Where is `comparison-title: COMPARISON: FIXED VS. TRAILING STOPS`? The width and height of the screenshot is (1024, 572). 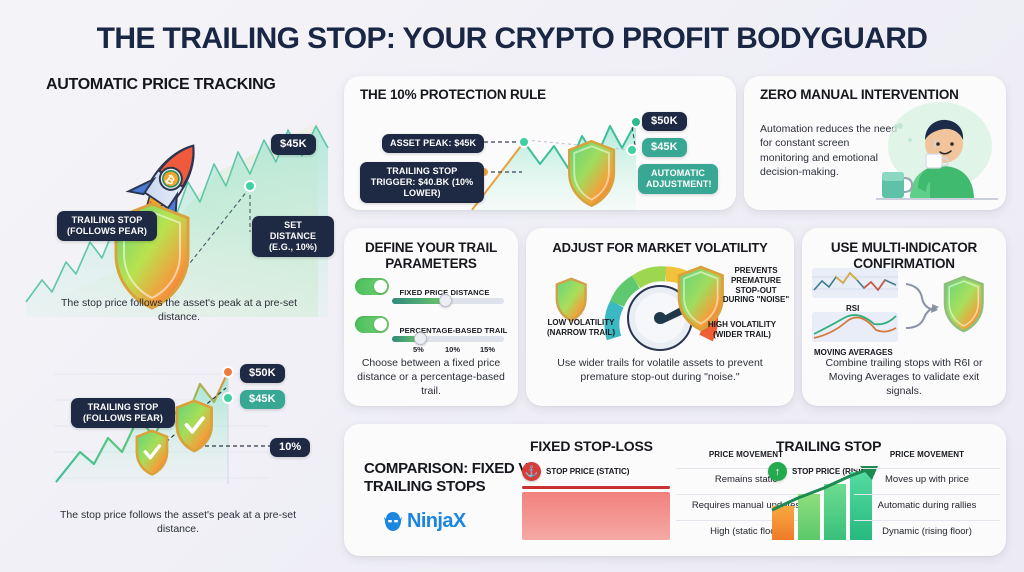
comparison-title: COMPARISON: FIXED VS. TRAILING STOPS is located at coordinates (453, 477).